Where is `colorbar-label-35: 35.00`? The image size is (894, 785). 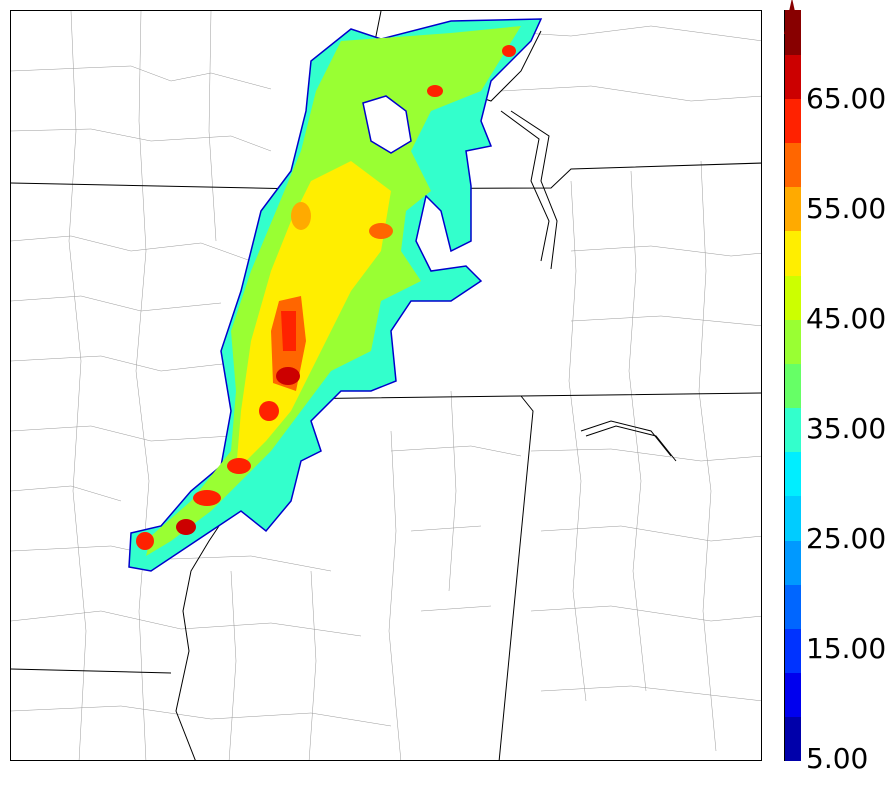
colorbar-label-35: 35.00 is located at coordinates (846, 428).